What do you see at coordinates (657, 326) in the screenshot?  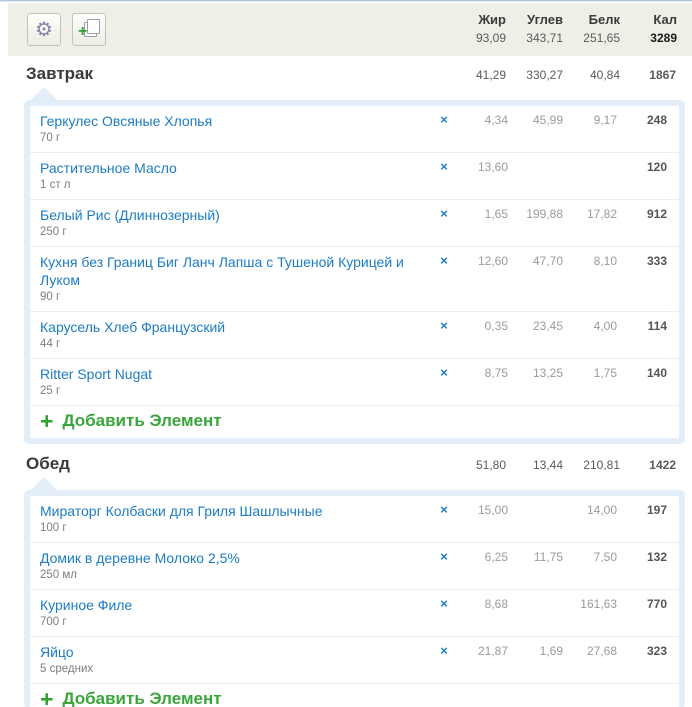 I see `food-calories: 114` at bounding box center [657, 326].